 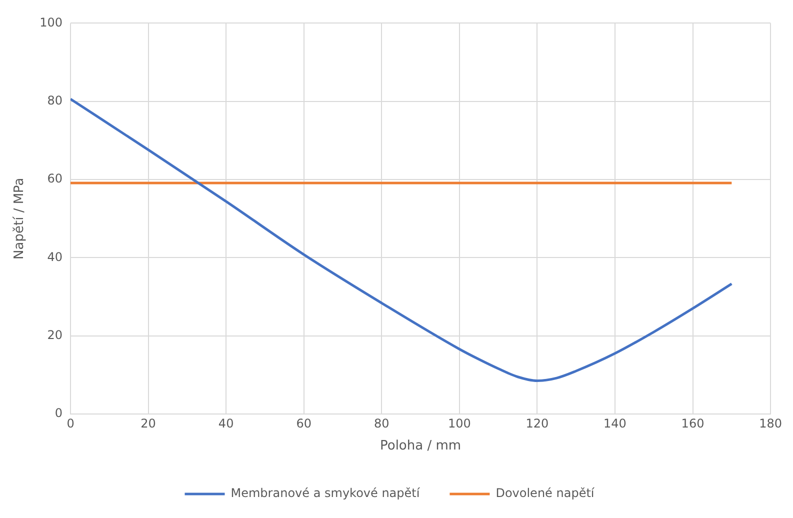 I want to click on x-tick-label: 60, so click(x=304, y=423).